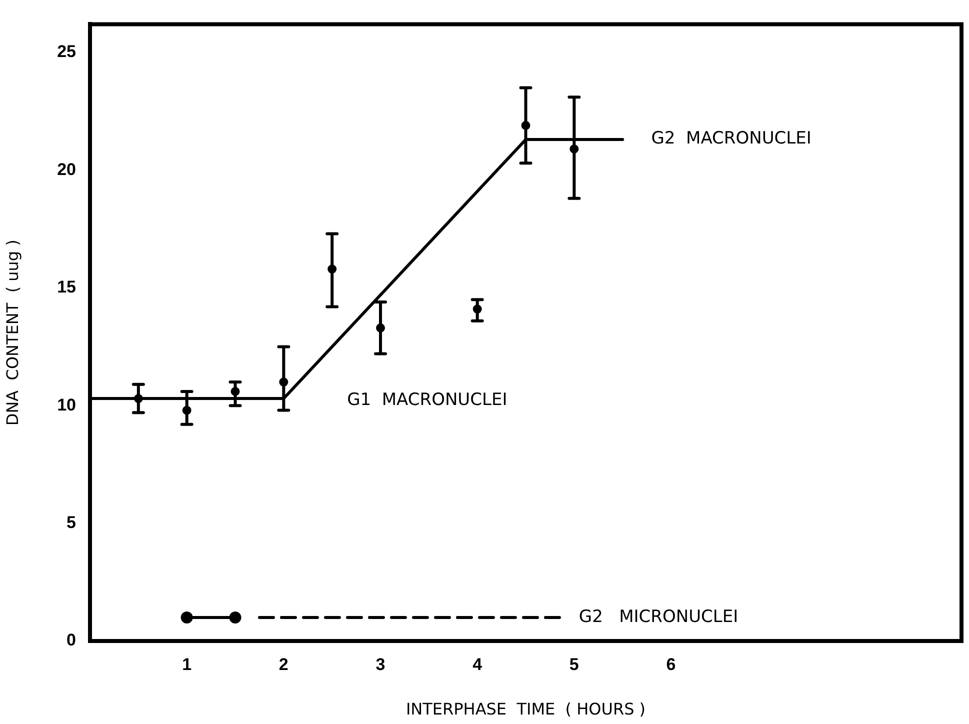 The image size is (969, 724). I want to click on y-tick-label: 5, so click(71, 522).